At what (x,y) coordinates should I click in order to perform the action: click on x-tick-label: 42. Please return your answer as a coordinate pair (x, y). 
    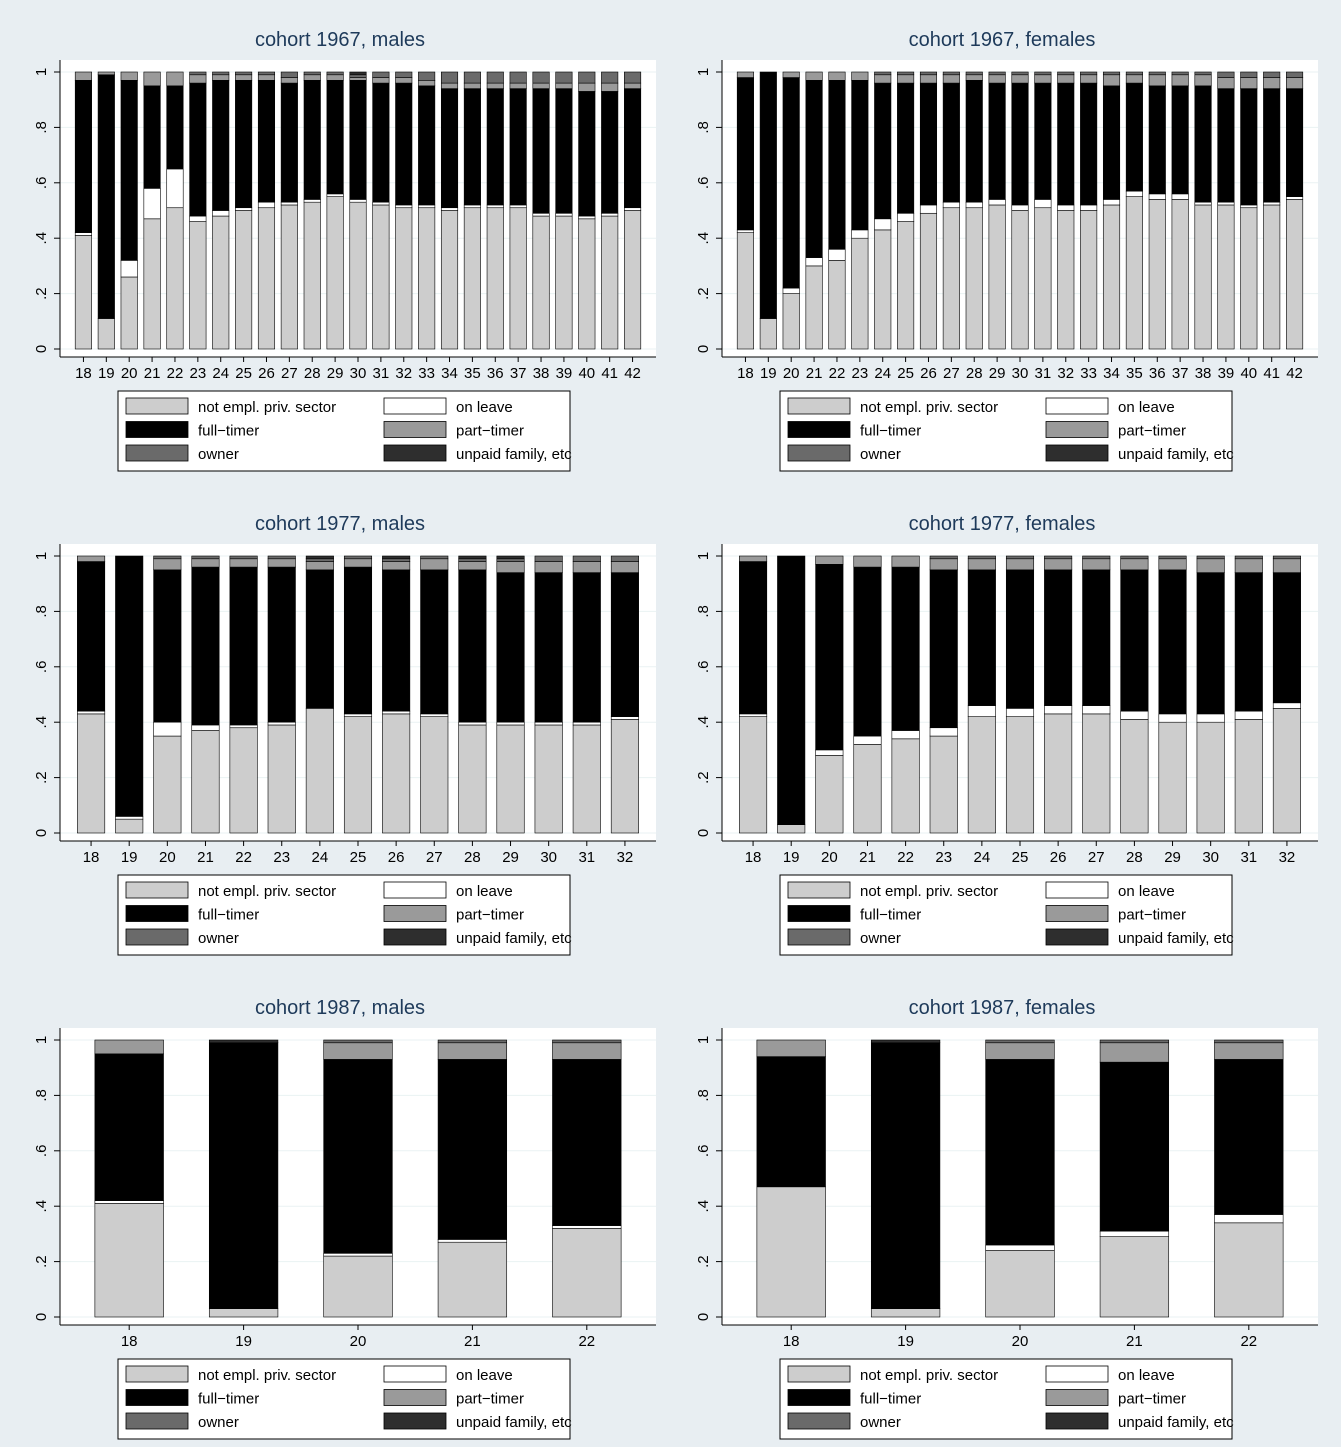
    Looking at the image, I should click on (632, 373).